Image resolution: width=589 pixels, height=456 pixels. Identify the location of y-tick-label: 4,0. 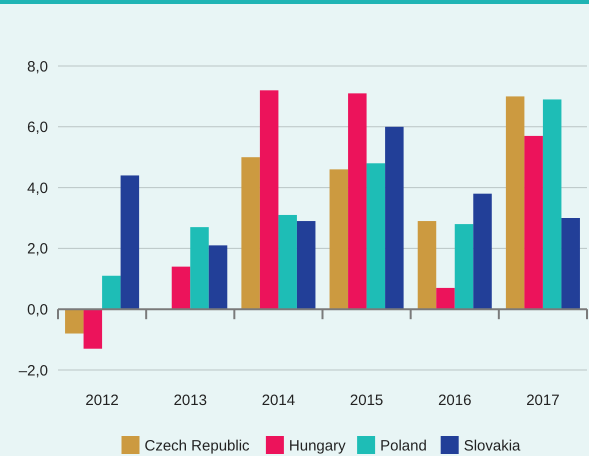
(37, 188).